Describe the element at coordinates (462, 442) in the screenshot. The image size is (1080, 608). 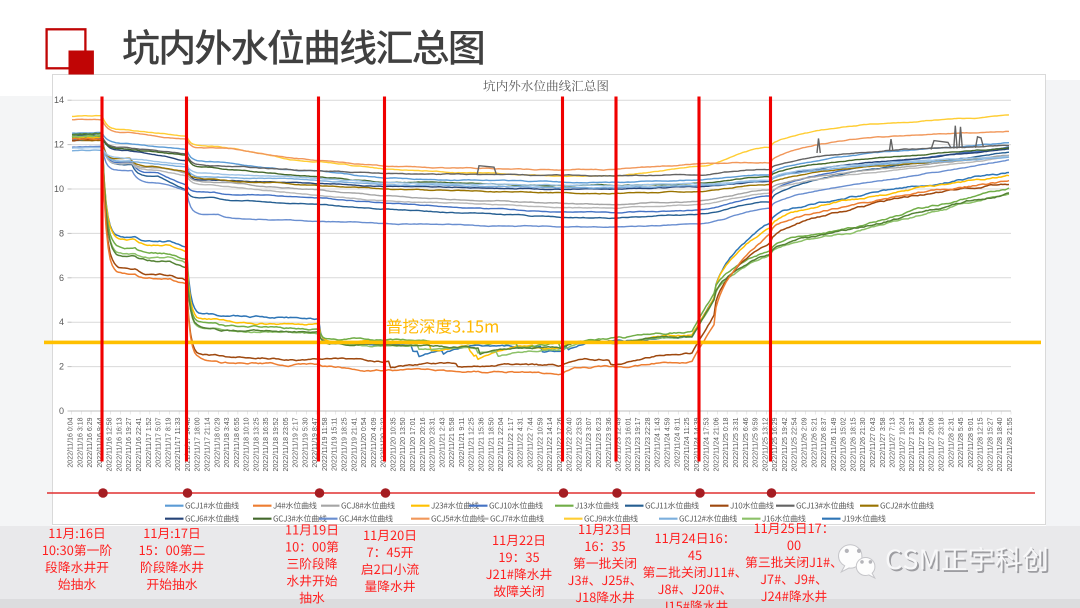
I see `svg-text: 2022/11/21 9:11` at that location.